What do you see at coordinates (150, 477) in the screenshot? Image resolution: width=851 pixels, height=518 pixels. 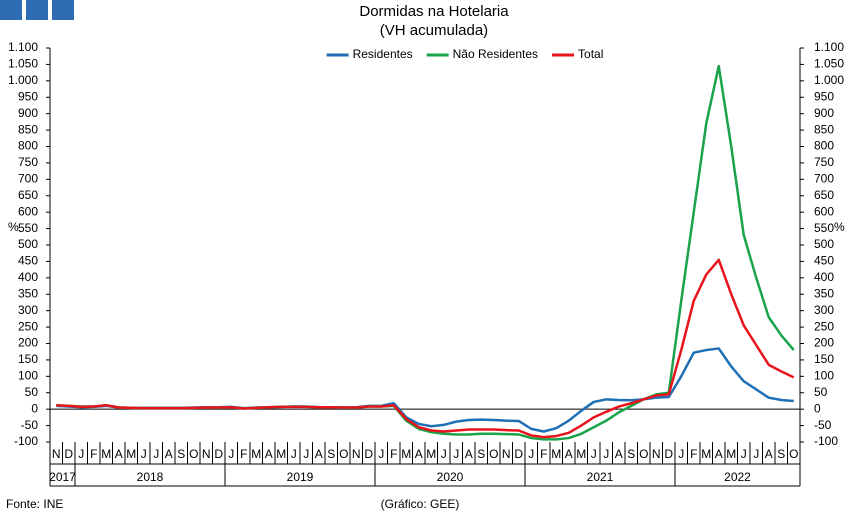 I see `year-label: 2018` at bounding box center [150, 477].